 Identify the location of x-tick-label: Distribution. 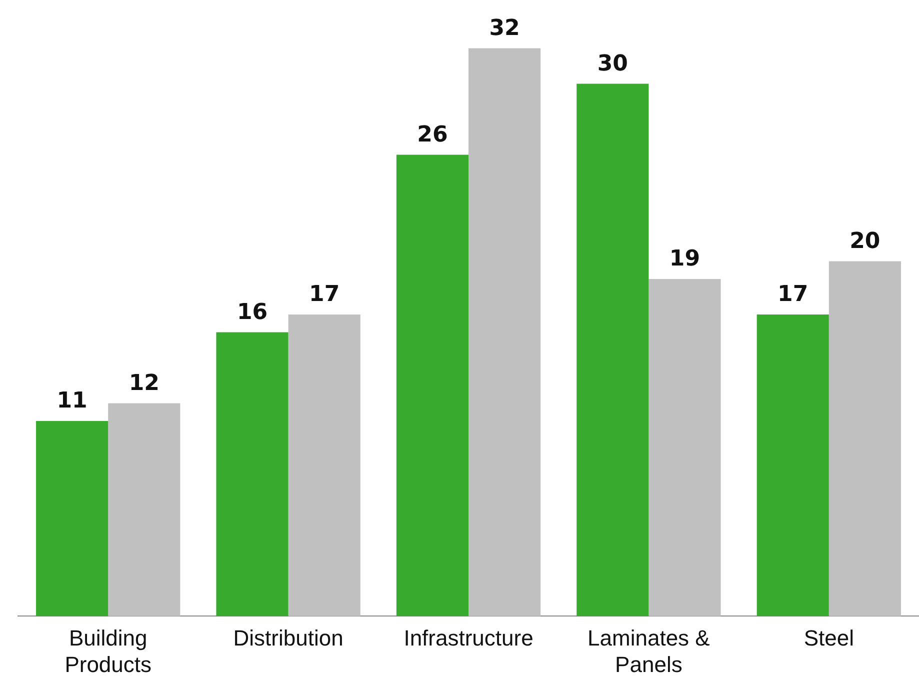
(288, 637).